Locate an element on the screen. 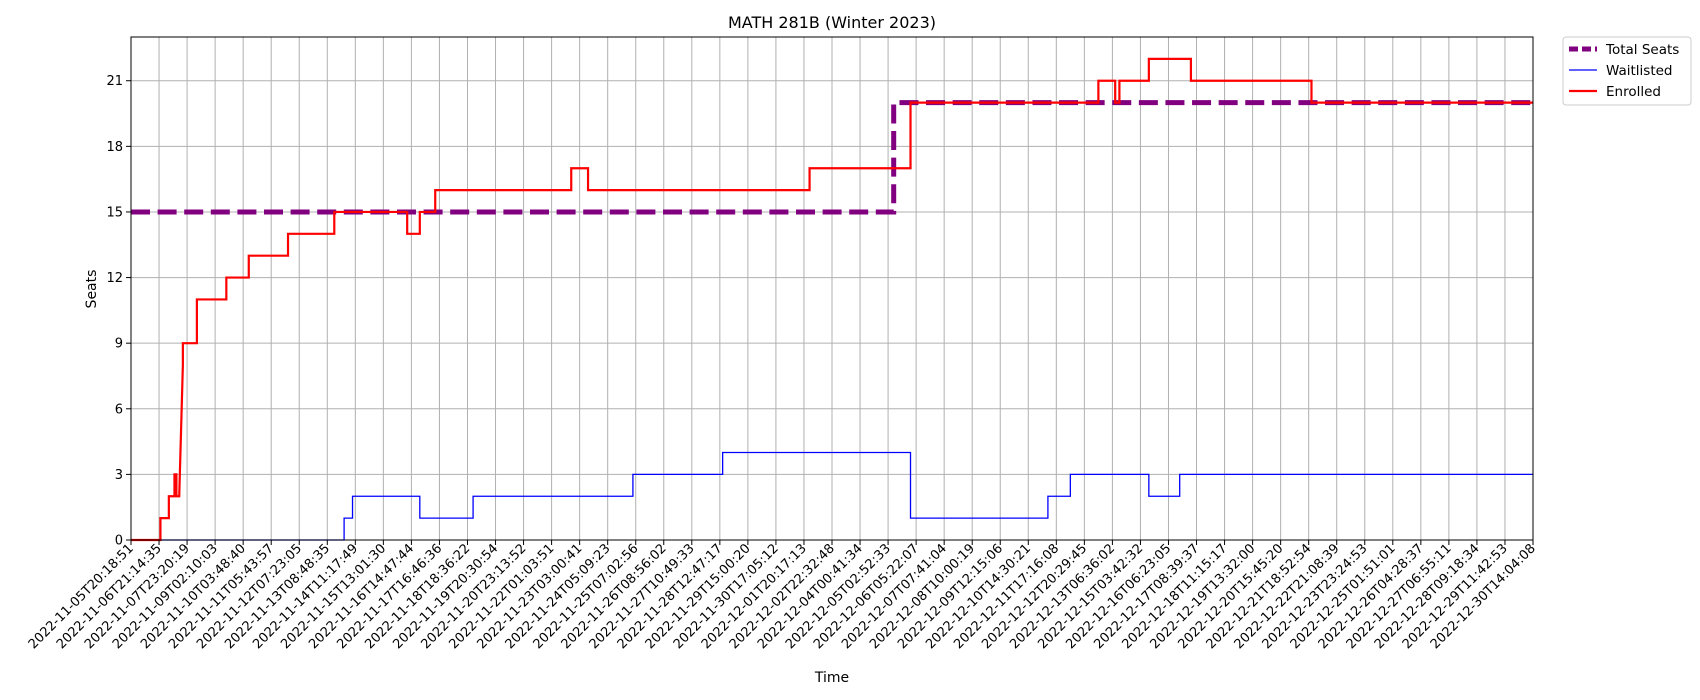 This screenshot has width=1700, height=700. y-tick-label: 9 is located at coordinates (119, 344).